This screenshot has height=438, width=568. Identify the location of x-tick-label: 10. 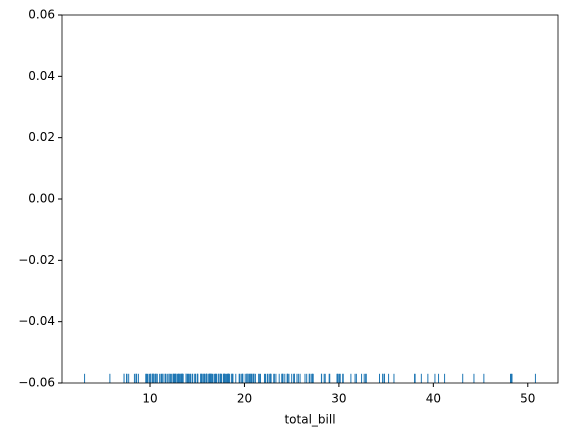
(149, 399).